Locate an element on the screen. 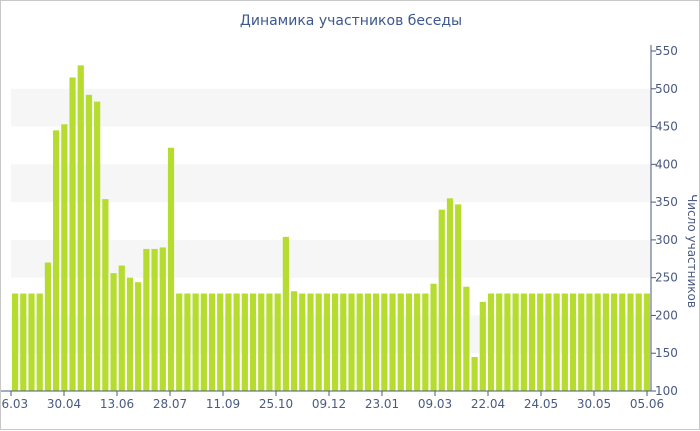  x-tick-label: 22.04 is located at coordinates (488, 404).